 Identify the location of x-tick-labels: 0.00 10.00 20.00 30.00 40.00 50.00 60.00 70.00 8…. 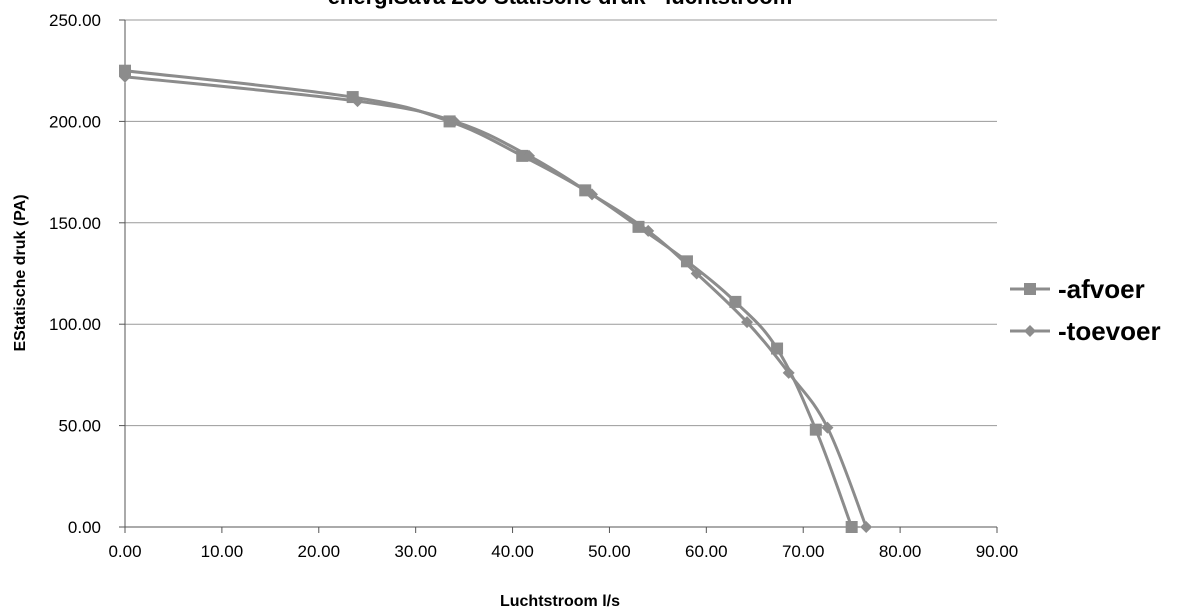
(563, 551).